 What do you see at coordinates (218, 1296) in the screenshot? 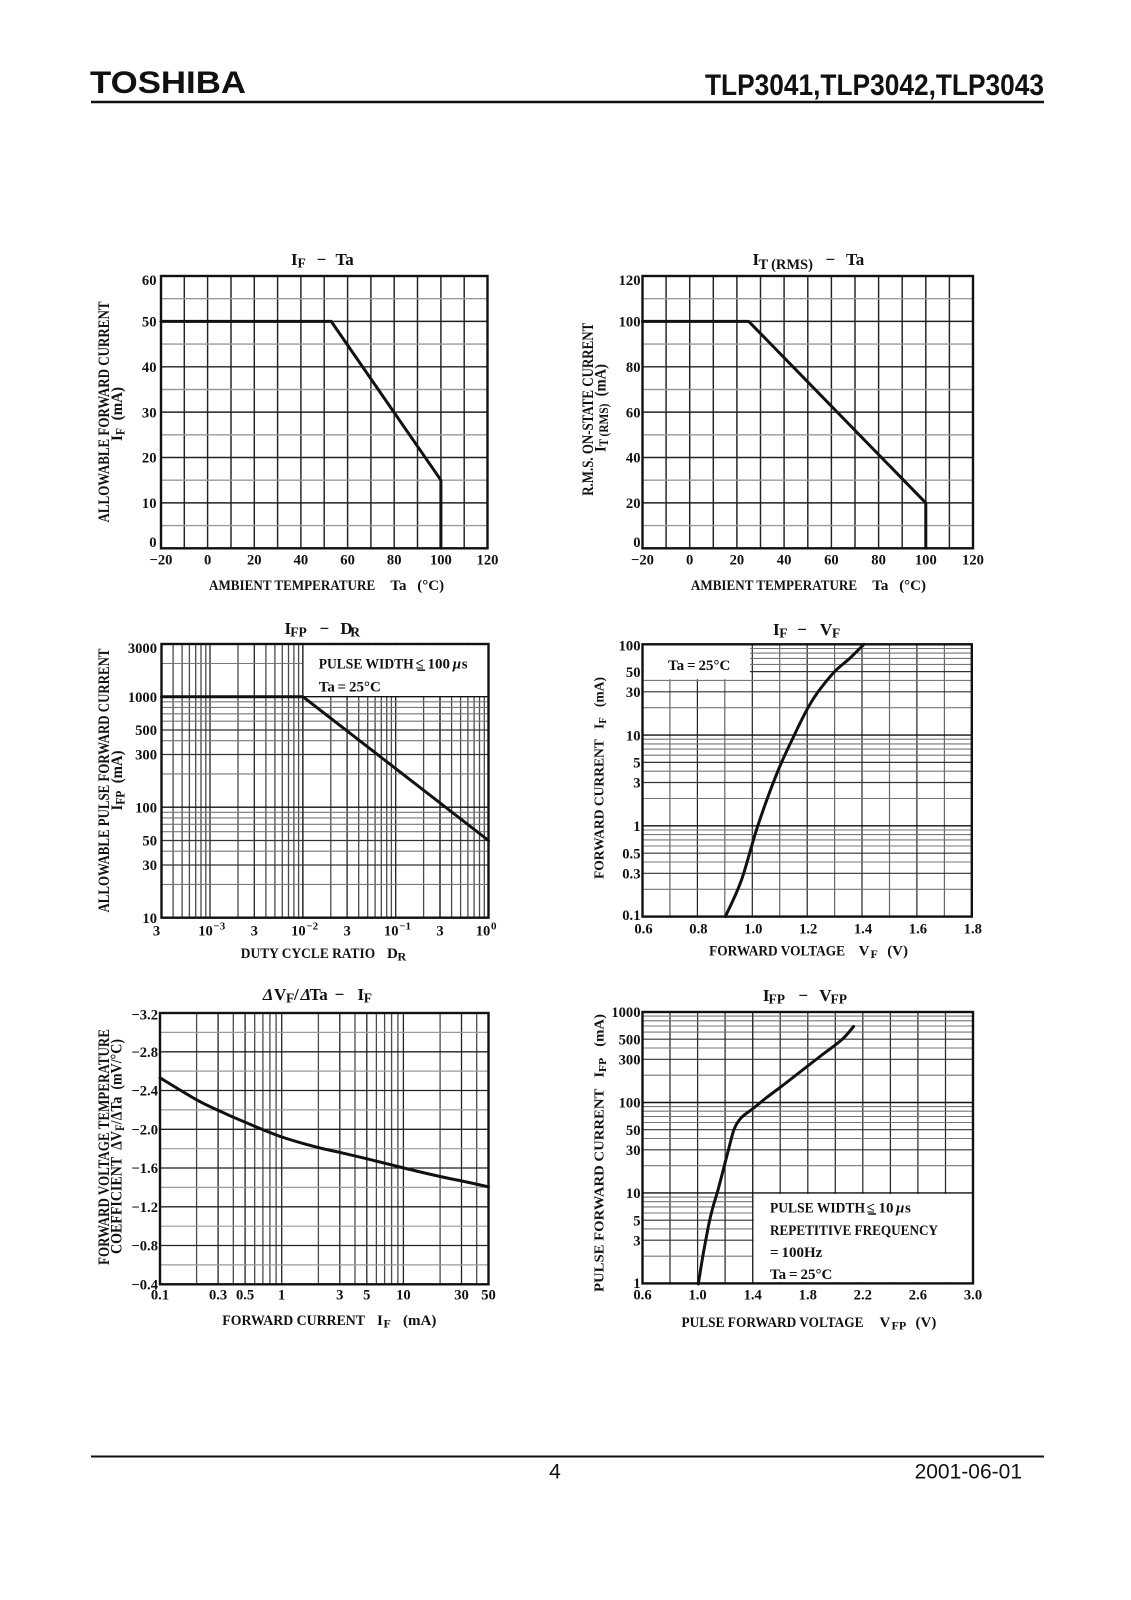
I see `svg-text: 0.3` at bounding box center [218, 1296].